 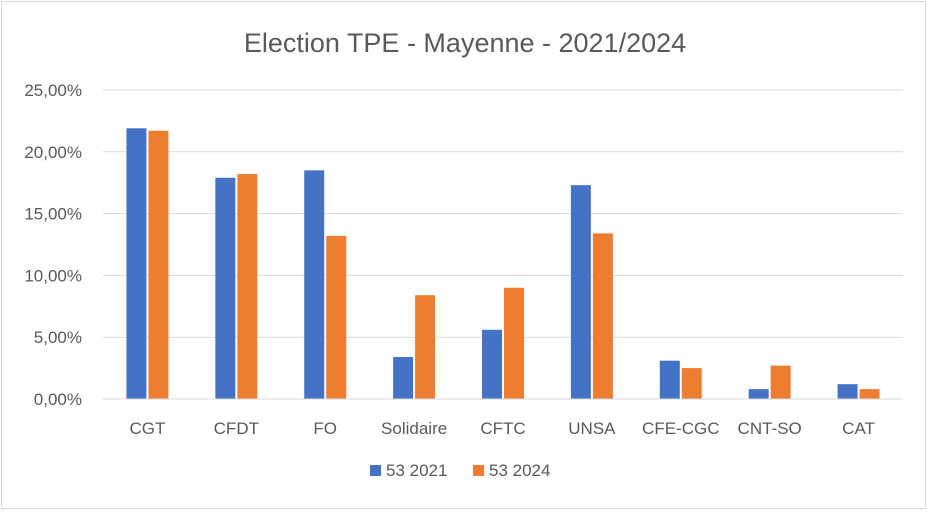 What do you see at coordinates (58, 399) in the screenshot?
I see `y-tick-label: 0,00%` at bounding box center [58, 399].